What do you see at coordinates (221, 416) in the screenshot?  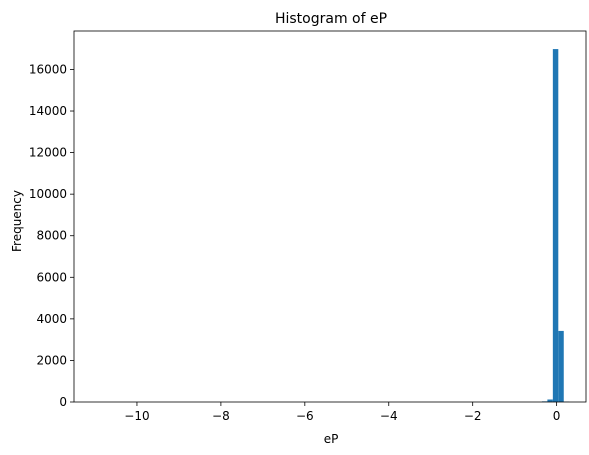 I see `x-tick-label: −8` at bounding box center [221, 416].